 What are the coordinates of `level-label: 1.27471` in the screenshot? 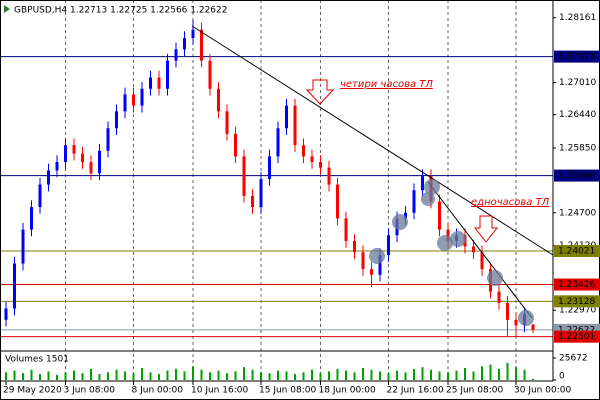 It's located at (576, 57).